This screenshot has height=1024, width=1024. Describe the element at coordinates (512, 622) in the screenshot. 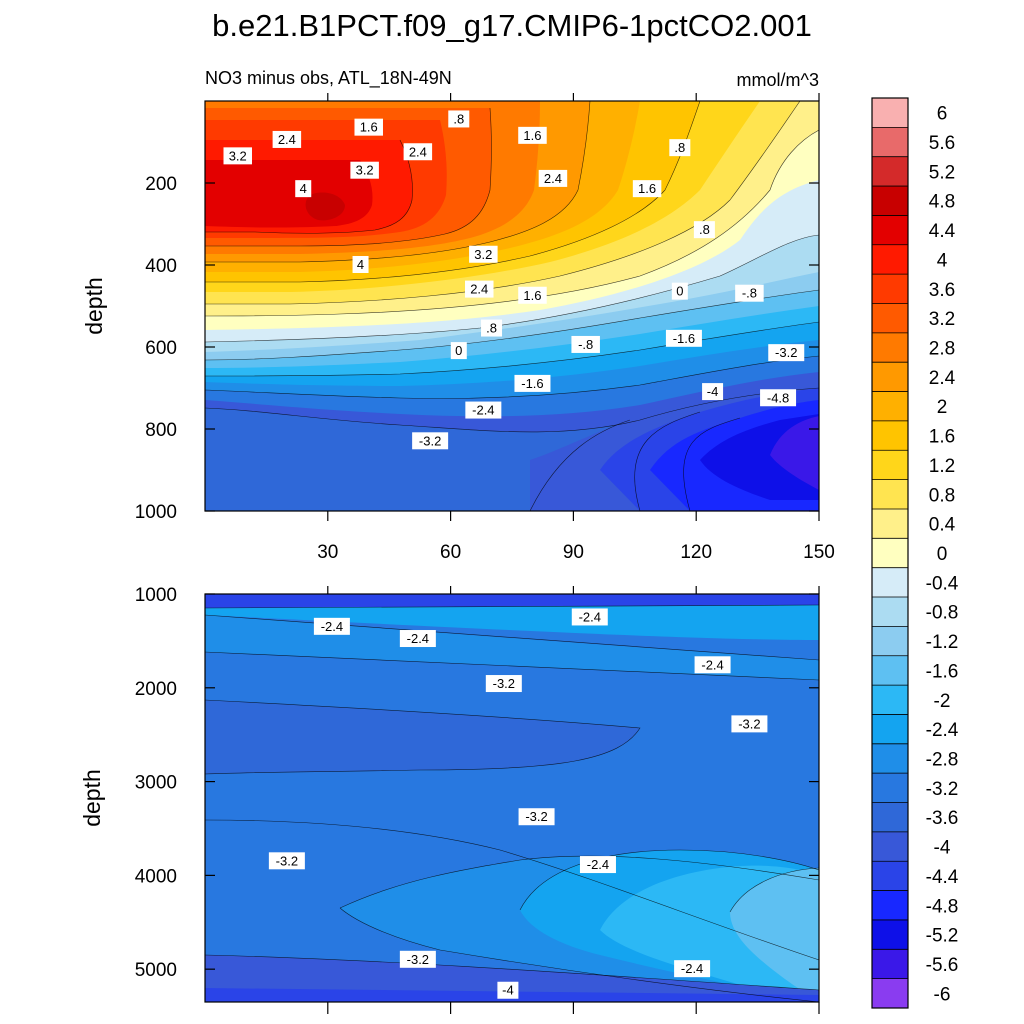

I see `lower-band-m24-top` at that location.